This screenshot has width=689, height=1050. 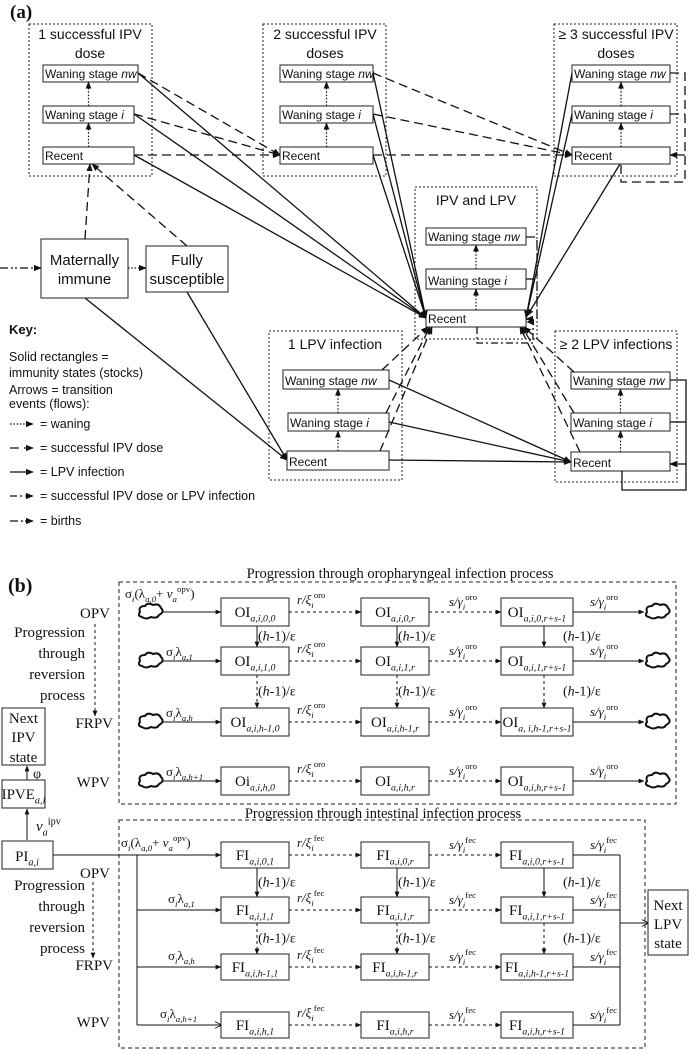 I want to click on label-part: a, so click(x=171, y=848).